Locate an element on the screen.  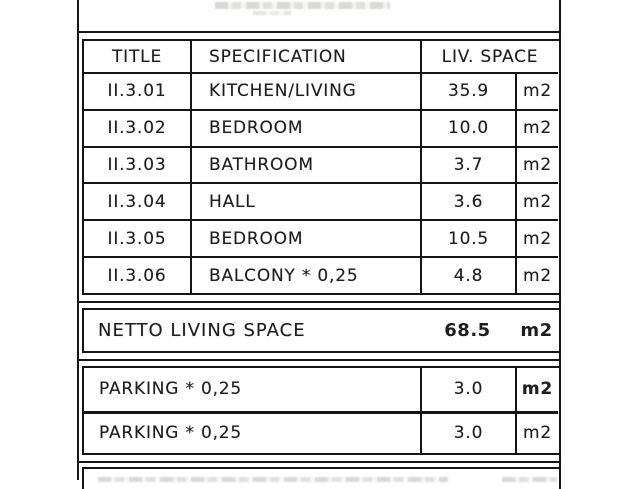
cutoff-row-bottom is located at coordinates (321, 478).